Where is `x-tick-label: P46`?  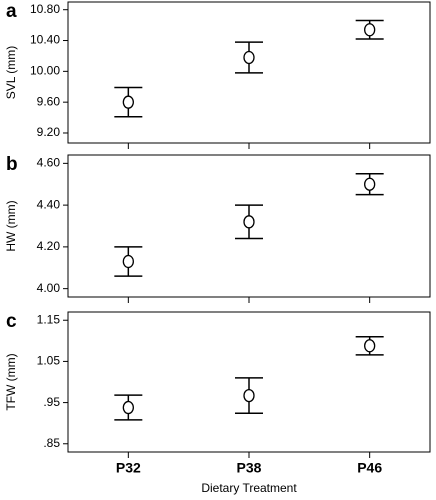
x-tick-label: P46 is located at coordinates (369, 468).